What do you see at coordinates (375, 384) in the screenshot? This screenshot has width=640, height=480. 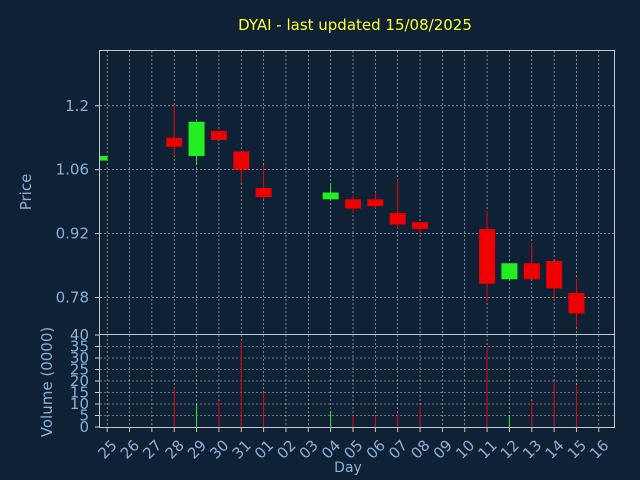 I see `volume-bars` at bounding box center [375, 384].